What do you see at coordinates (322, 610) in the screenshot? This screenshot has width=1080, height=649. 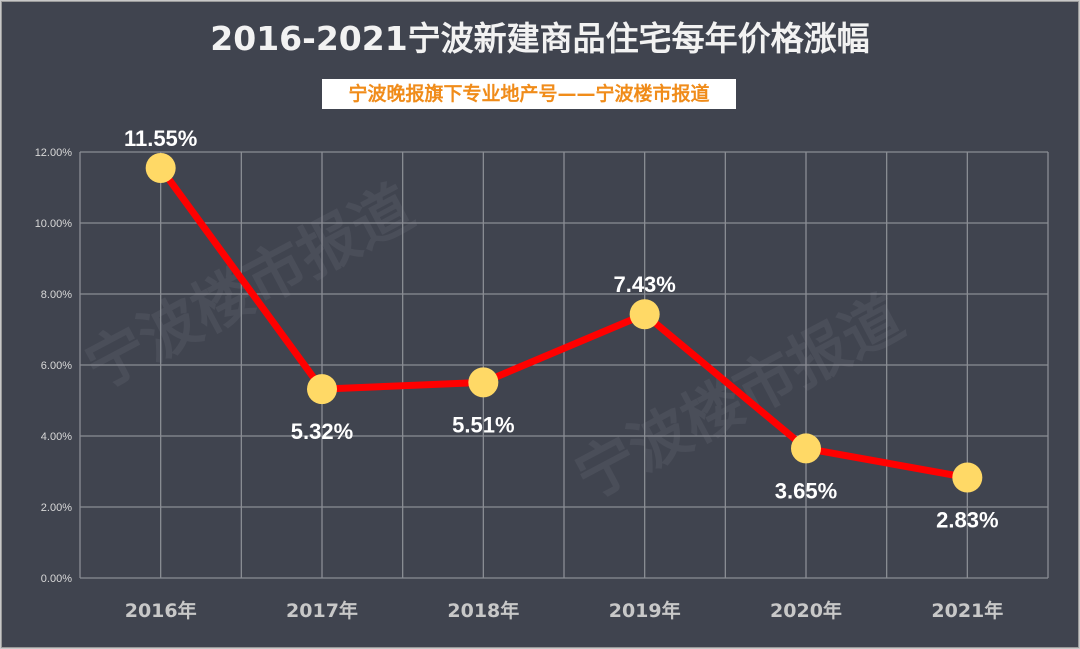 I see `x-tick-label: 2017年` at bounding box center [322, 610].